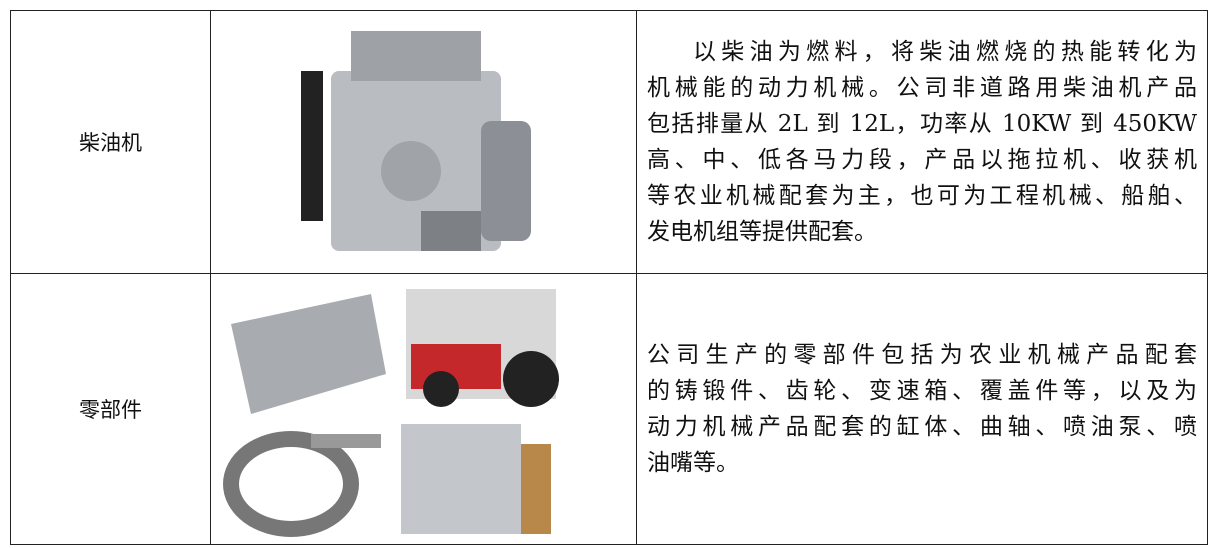 The width and height of the screenshot is (1211, 548). Describe the element at coordinates (922, 391) in the screenshot. I see `description-line: 的铸锻件、齿轮、变速箱、覆盖件等，以及为` at that location.